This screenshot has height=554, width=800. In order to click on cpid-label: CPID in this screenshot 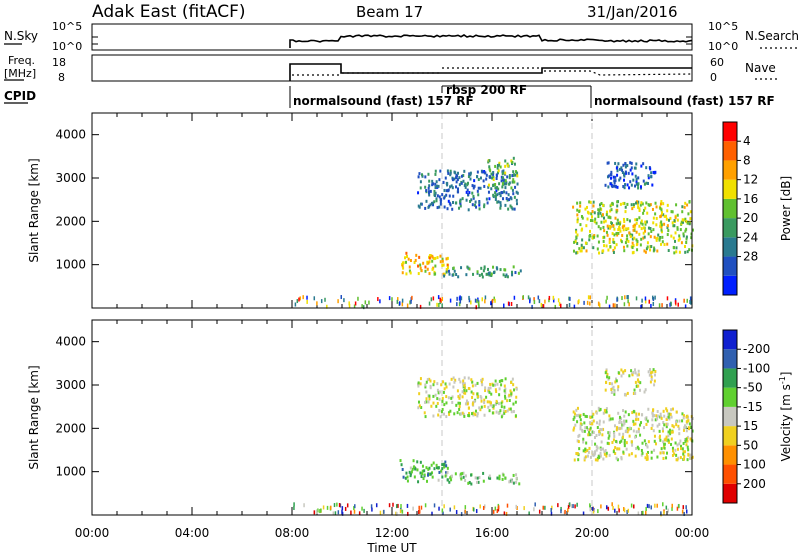, I will do `click(20, 96)`.